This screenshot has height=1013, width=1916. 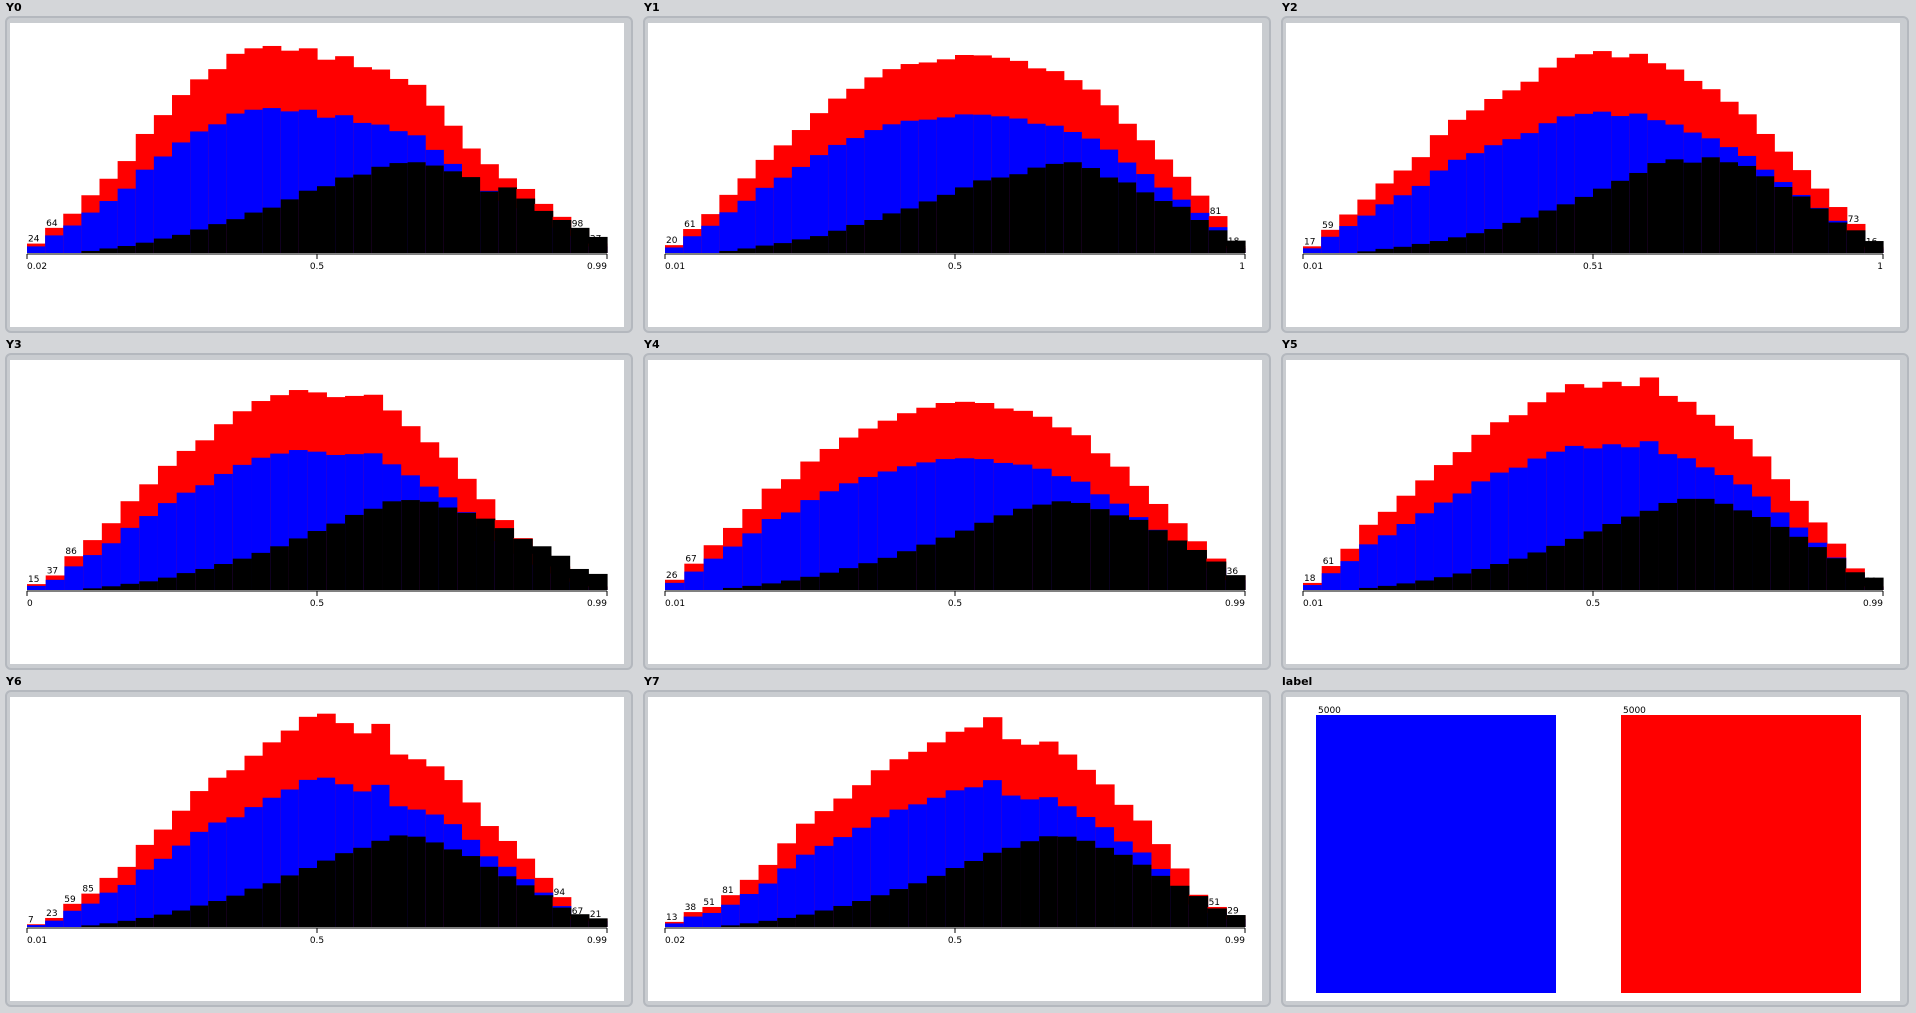 What do you see at coordinates (1233, 572) in the screenshot?
I see `bin-count-label: 36` at bounding box center [1233, 572].